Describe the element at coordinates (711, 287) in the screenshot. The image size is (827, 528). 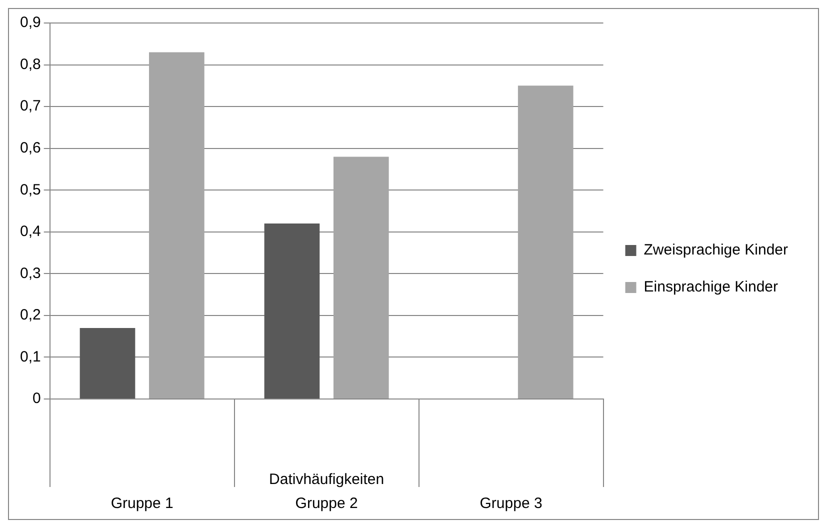
I see `legend-label: Einsprachige Kinder` at that location.